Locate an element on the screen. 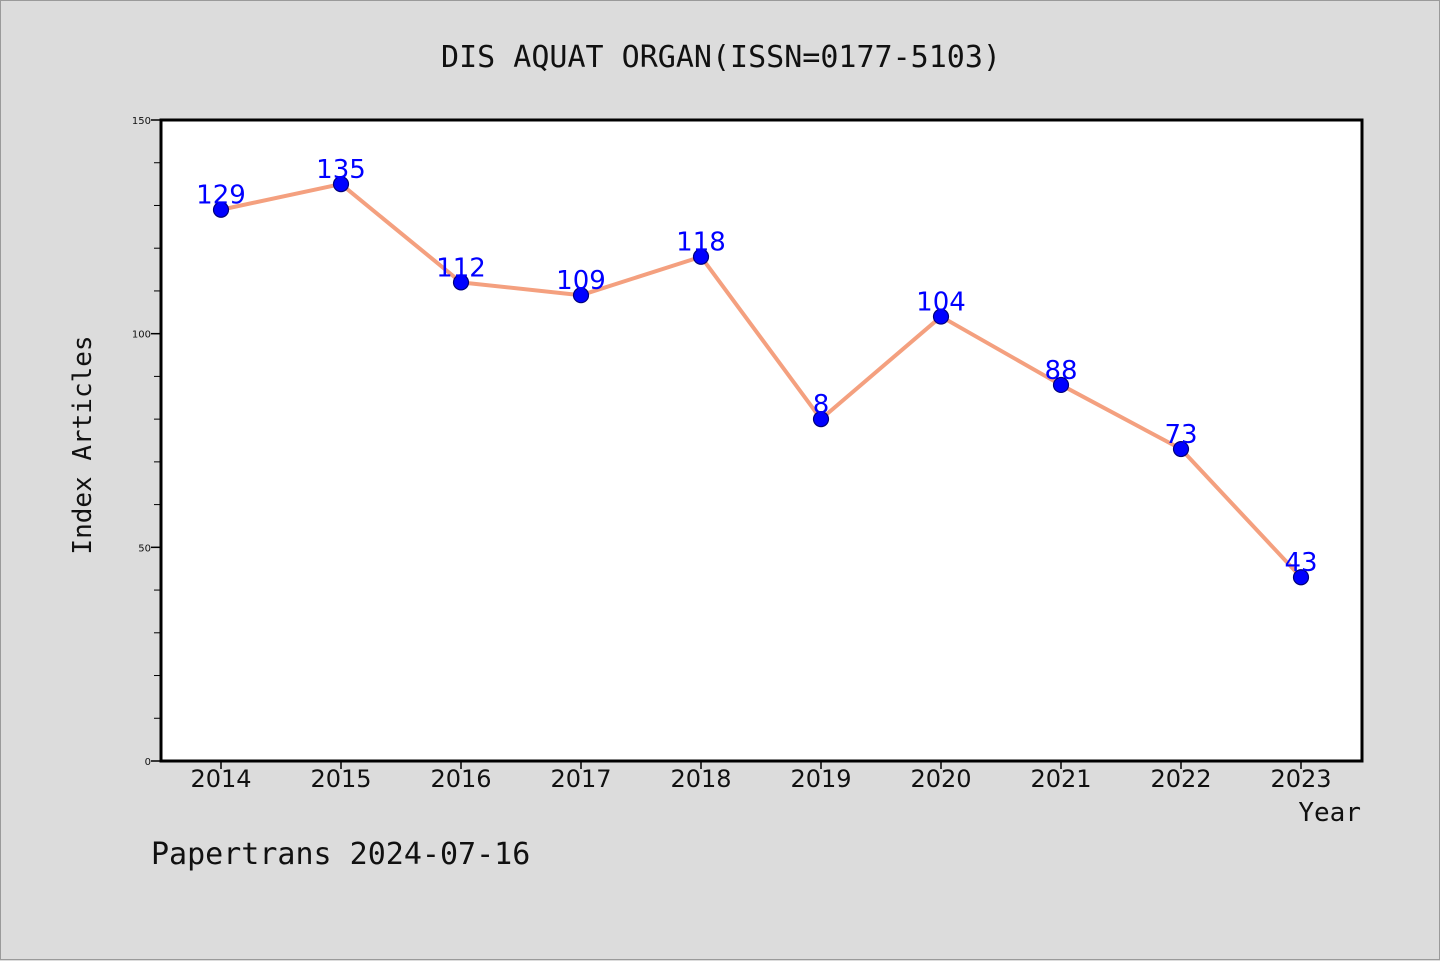 Image resolution: width=1440 pixels, height=961 pixels. x-tick-label: 2020 is located at coordinates (940, 779).